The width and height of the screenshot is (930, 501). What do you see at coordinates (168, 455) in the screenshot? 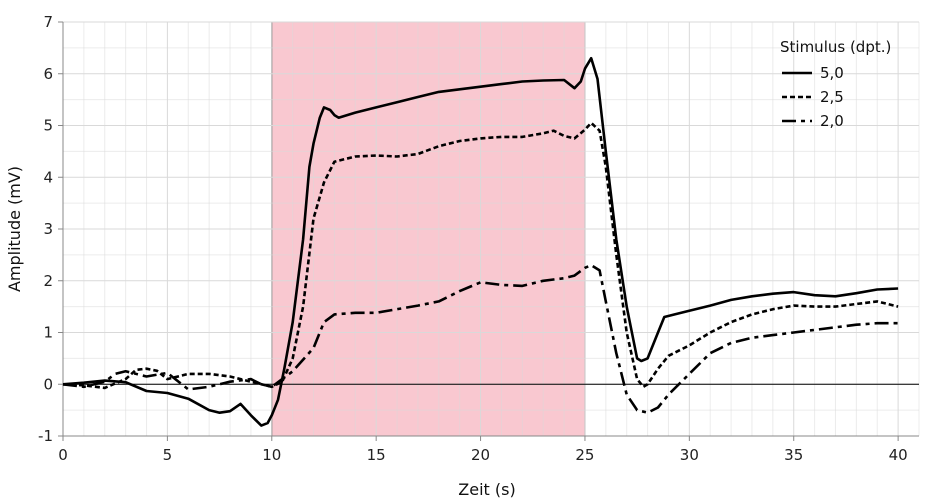
I see `x-tick-label: 5` at bounding box center [168, 455].